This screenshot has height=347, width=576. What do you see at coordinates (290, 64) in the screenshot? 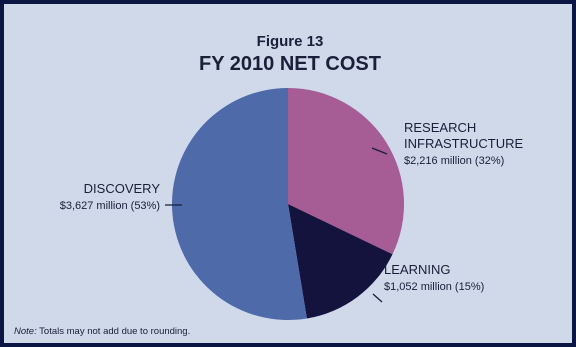
I see `chart-title: FY 2010 NET COST` at bounding box center [290, 64].